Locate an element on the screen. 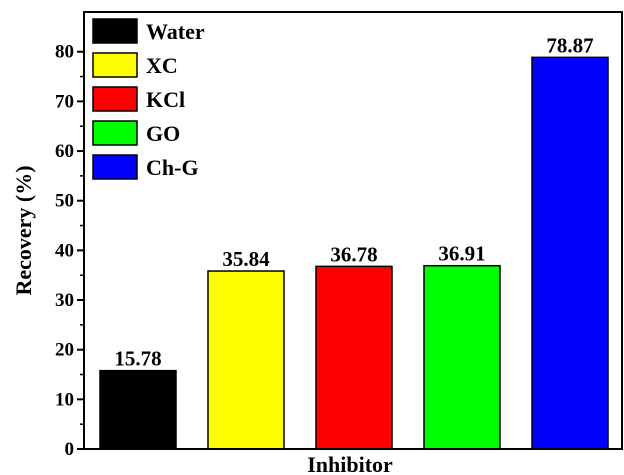 Image resolution: width=624 pixels, height=475 pixels. value-label-go: 36.91 is located at coordinates (461, 254).